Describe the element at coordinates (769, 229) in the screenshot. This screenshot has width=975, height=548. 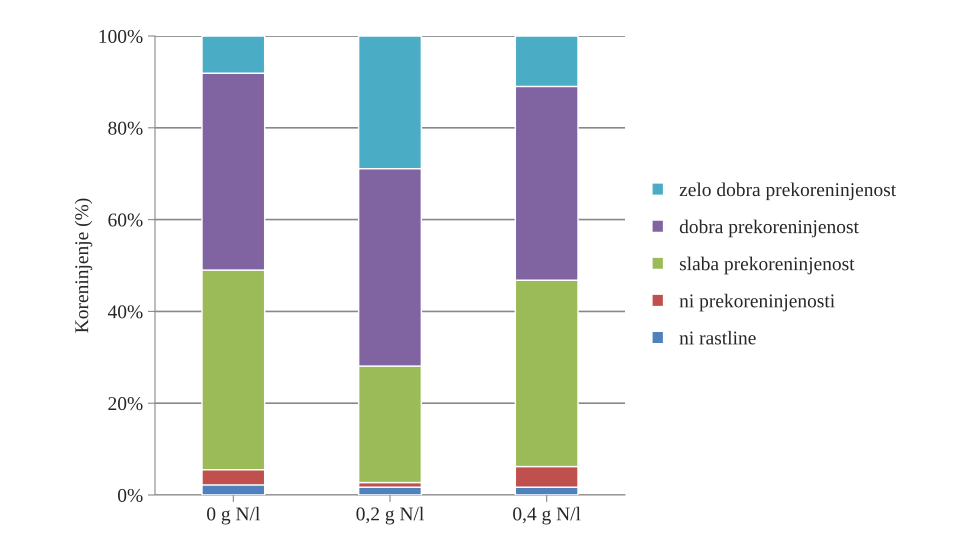
I see `legend-label: dobra prekoreninjenost` at that location.